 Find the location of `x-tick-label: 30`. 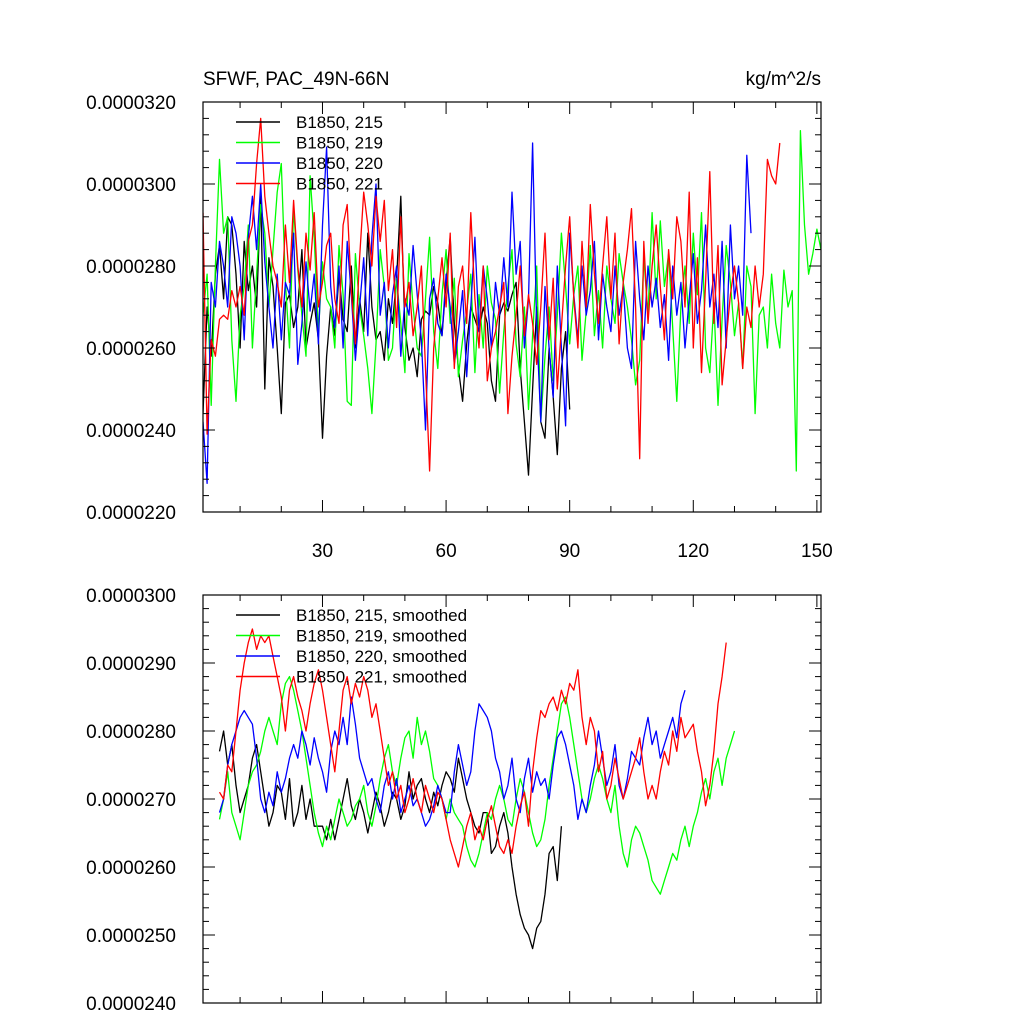

x-tick-label: 30 is located at coordinates (322, 551).